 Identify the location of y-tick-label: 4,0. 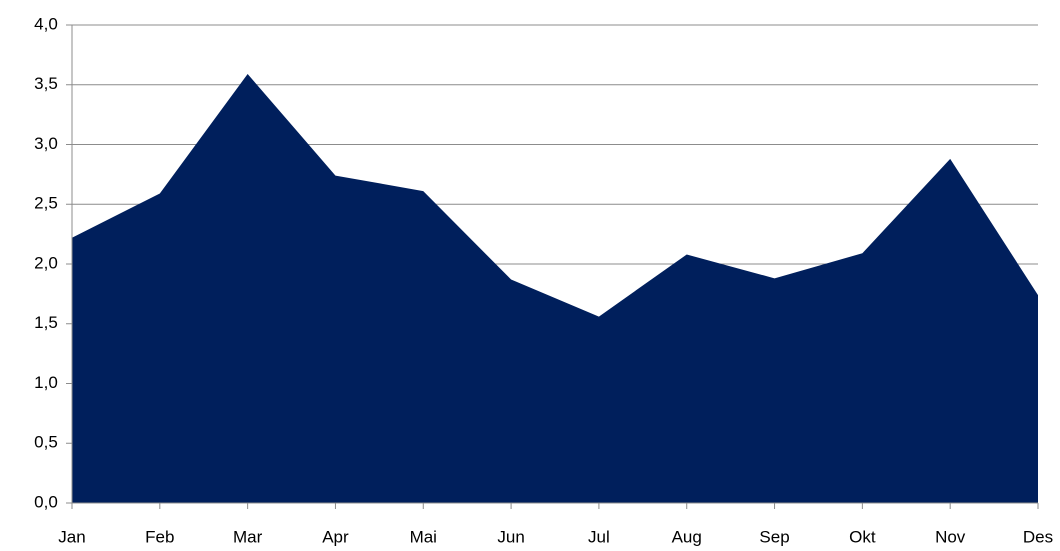
(46, 23).